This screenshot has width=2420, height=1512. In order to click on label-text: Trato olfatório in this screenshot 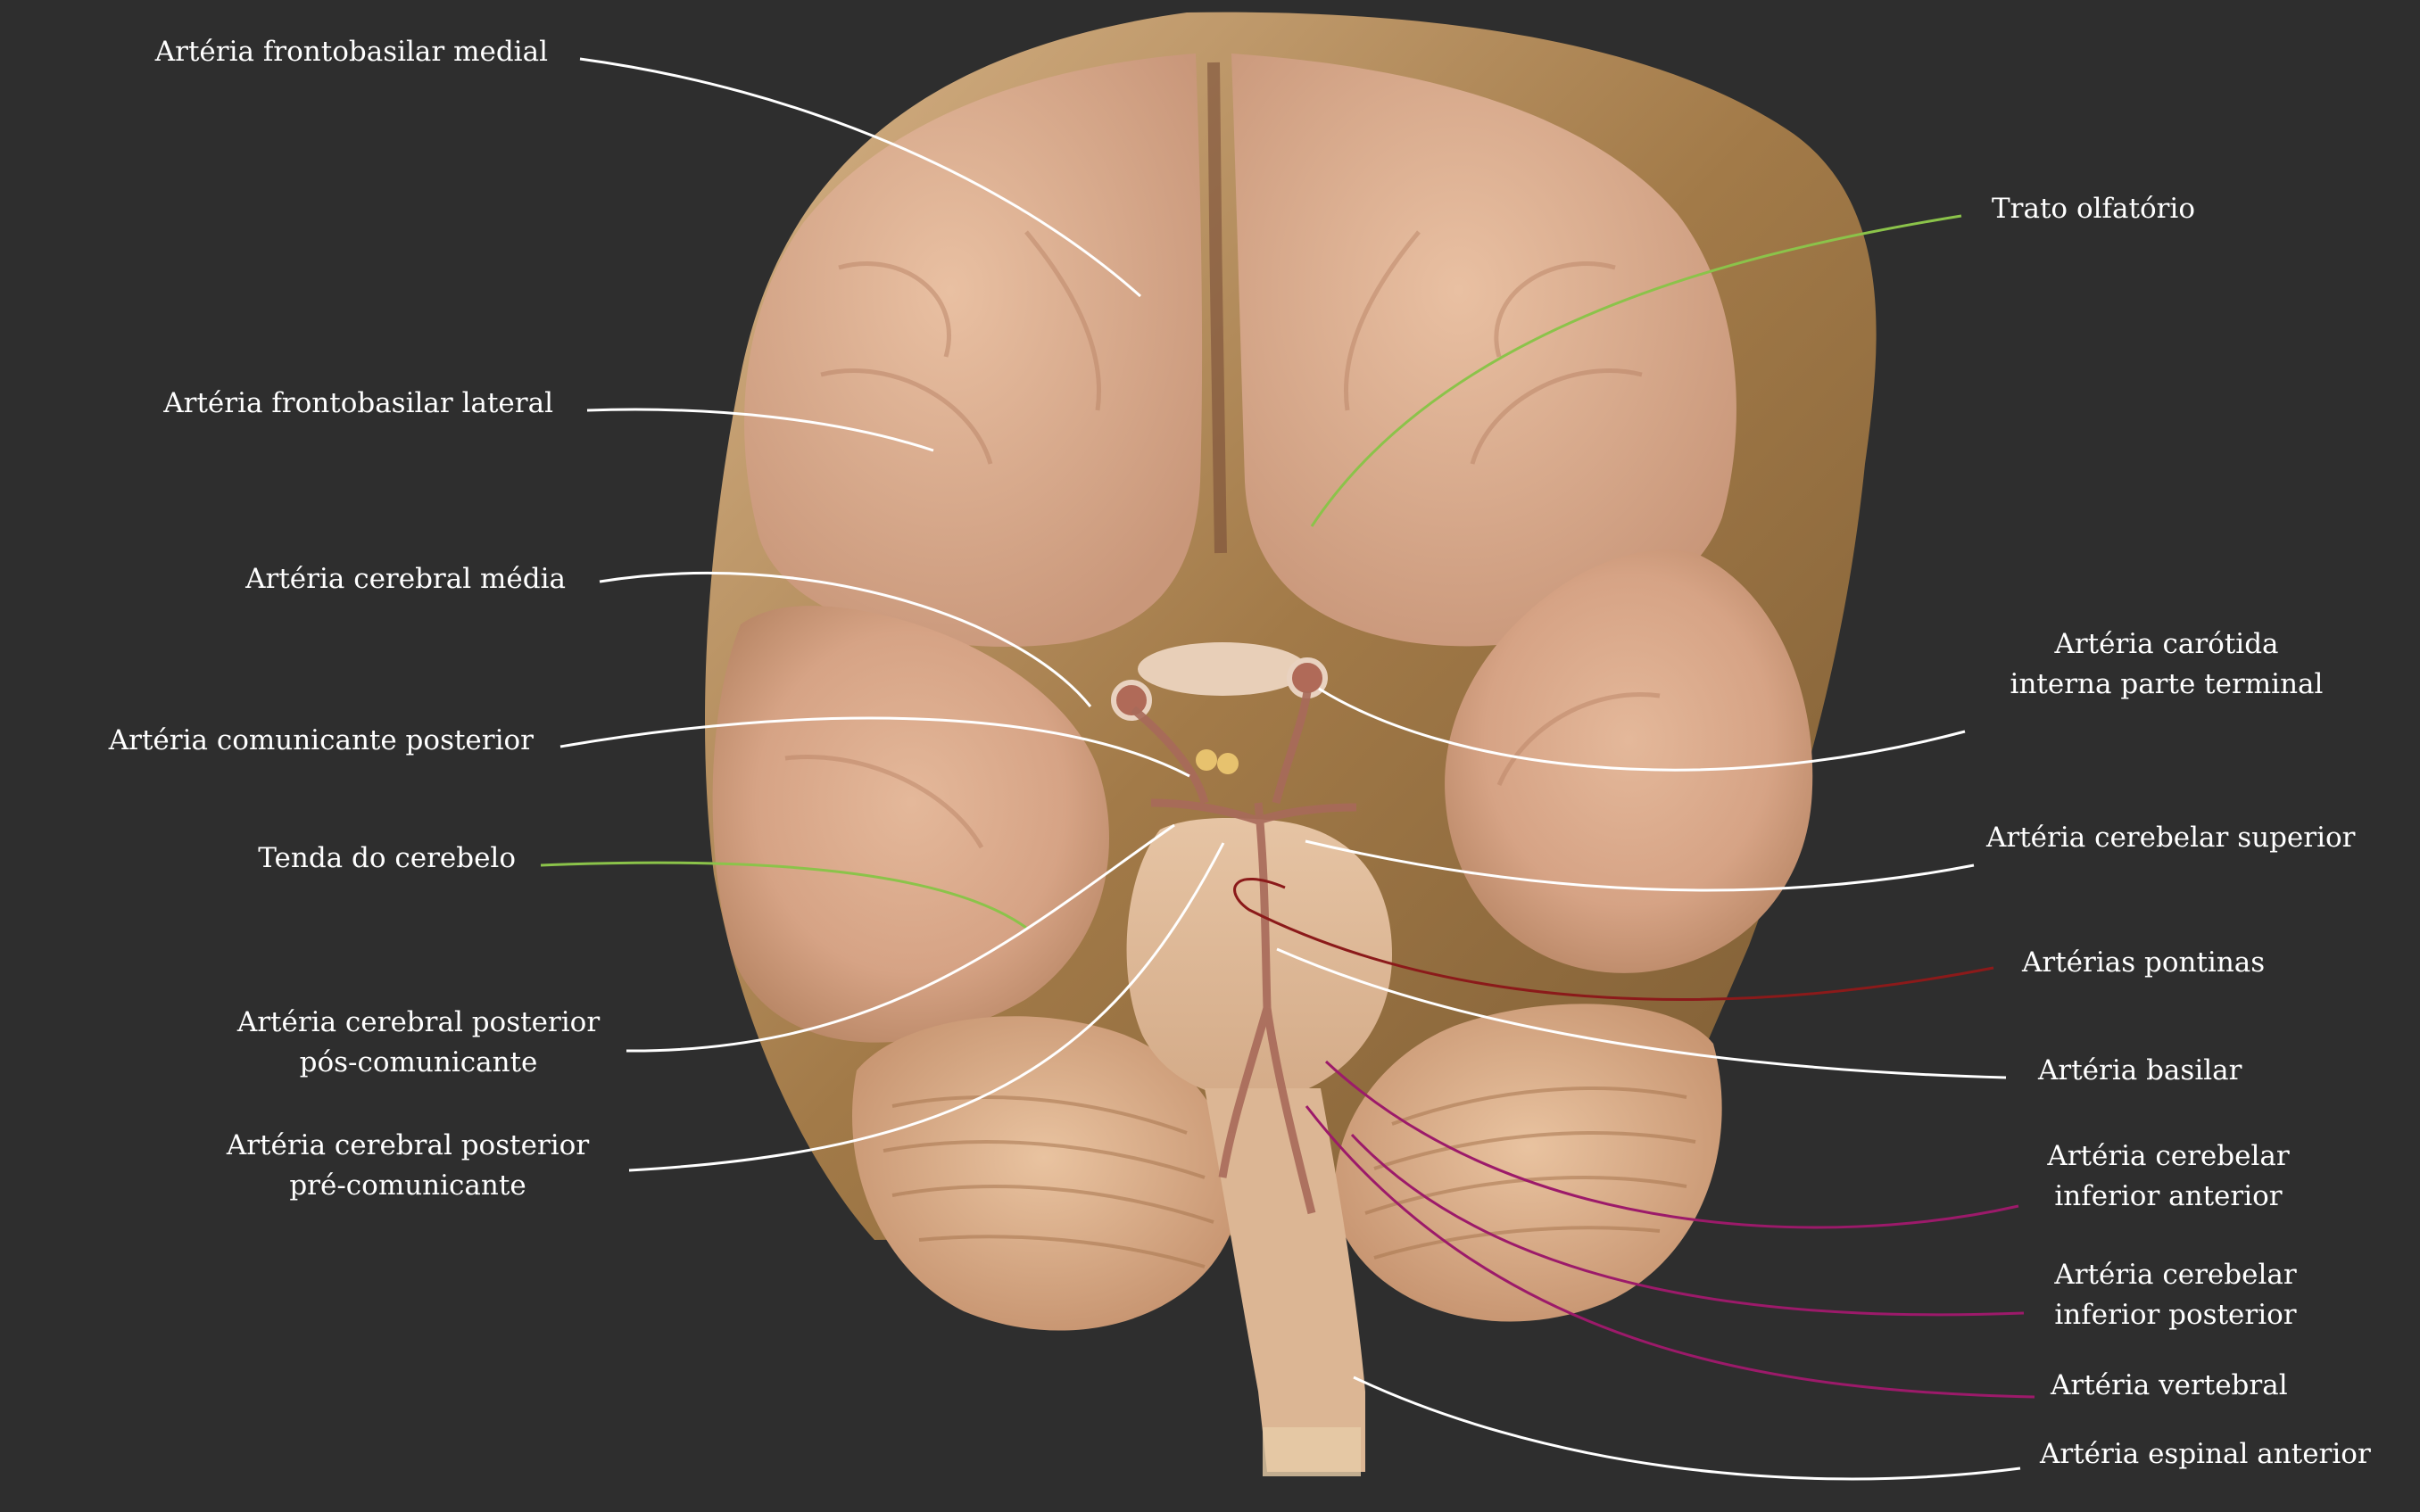, I will do `click(2094, 209)`.